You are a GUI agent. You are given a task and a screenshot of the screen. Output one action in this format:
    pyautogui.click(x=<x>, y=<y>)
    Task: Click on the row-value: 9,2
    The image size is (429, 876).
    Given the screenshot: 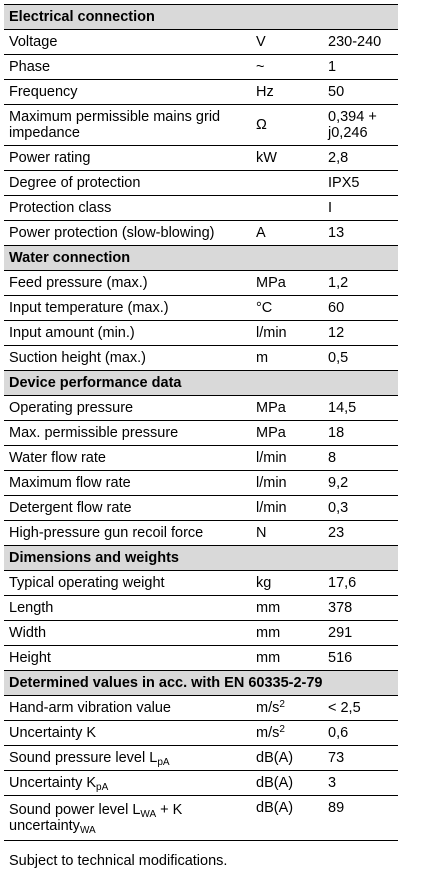 What is the action you would take?
    pyautogui.click(x=360, y=483)
    